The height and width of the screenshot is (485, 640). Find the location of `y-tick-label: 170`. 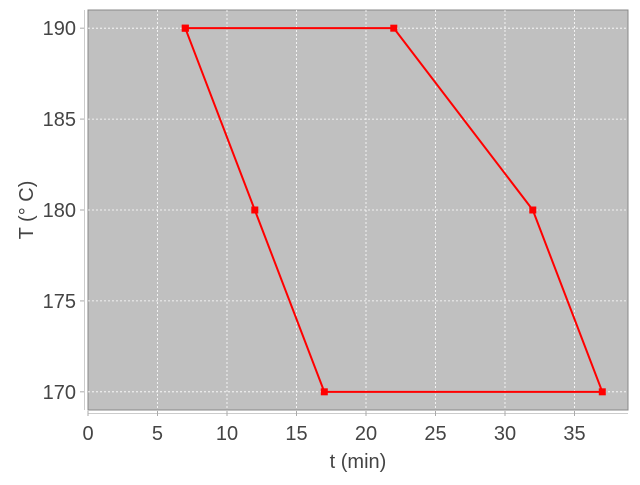

y-tick-label: 170 is located at coordinates (59, 393).